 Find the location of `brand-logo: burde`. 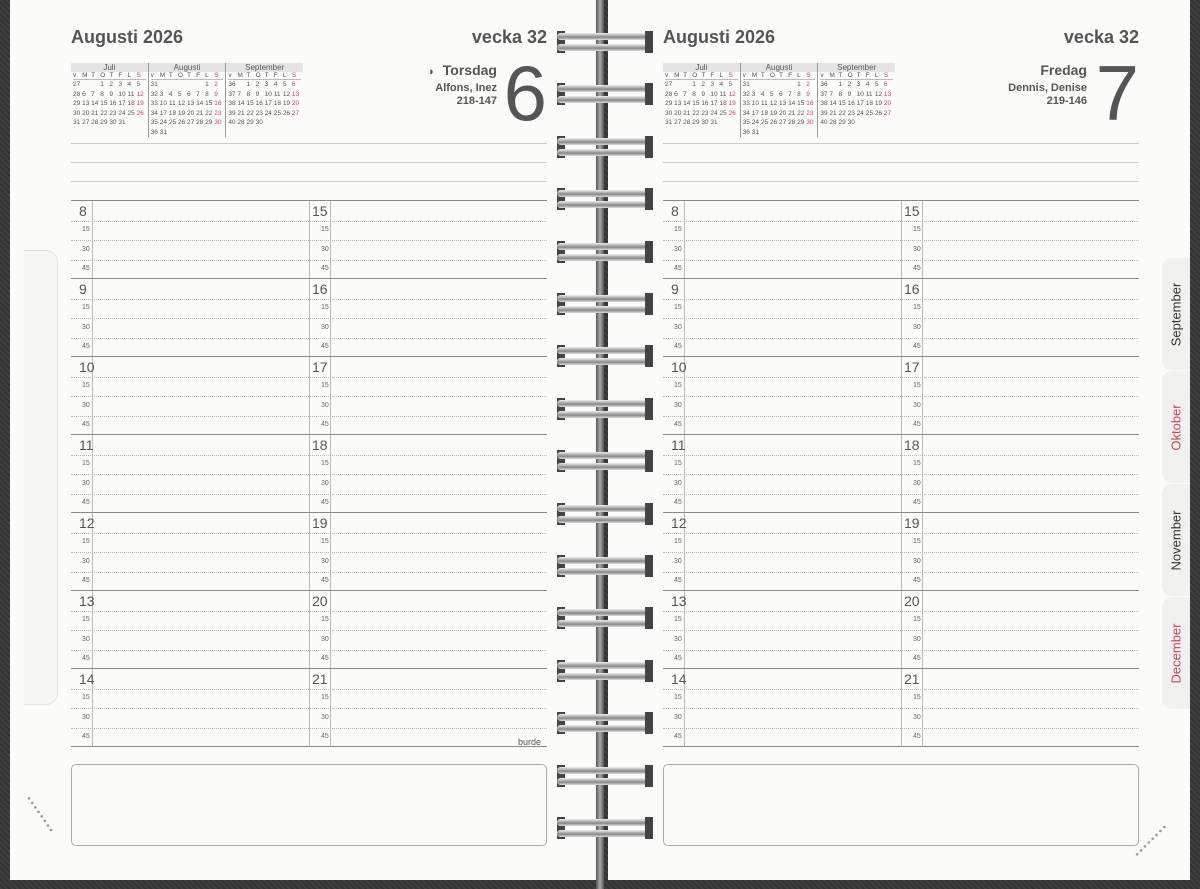

brand-logo: burde is located at coordinates (530, 742).